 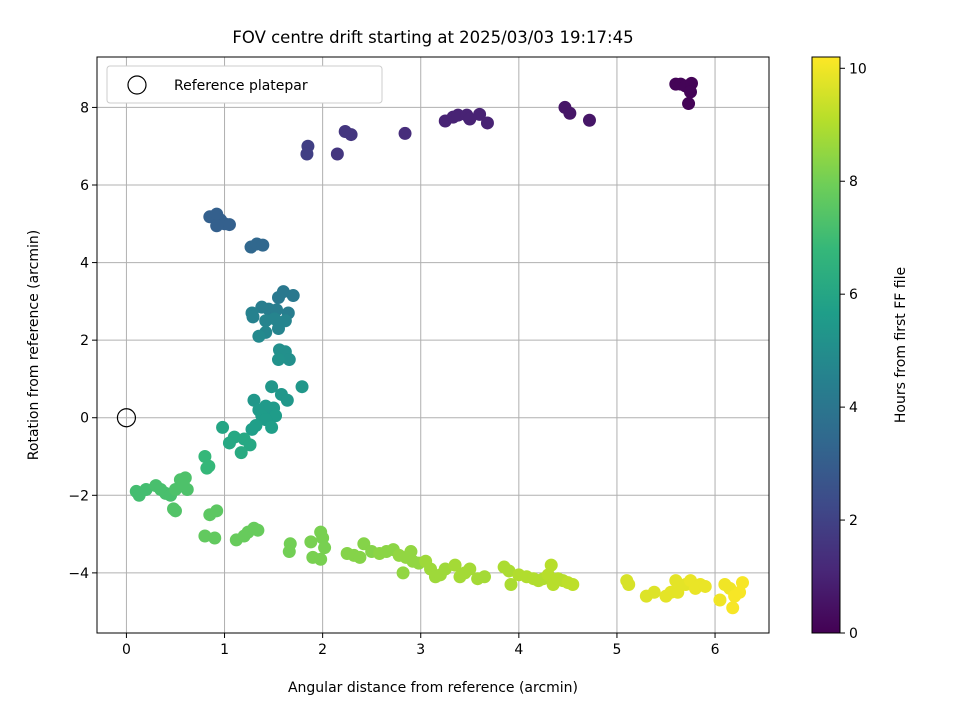 I want to click on colorbar-tick-label: 10, so click(x=858, y=69).